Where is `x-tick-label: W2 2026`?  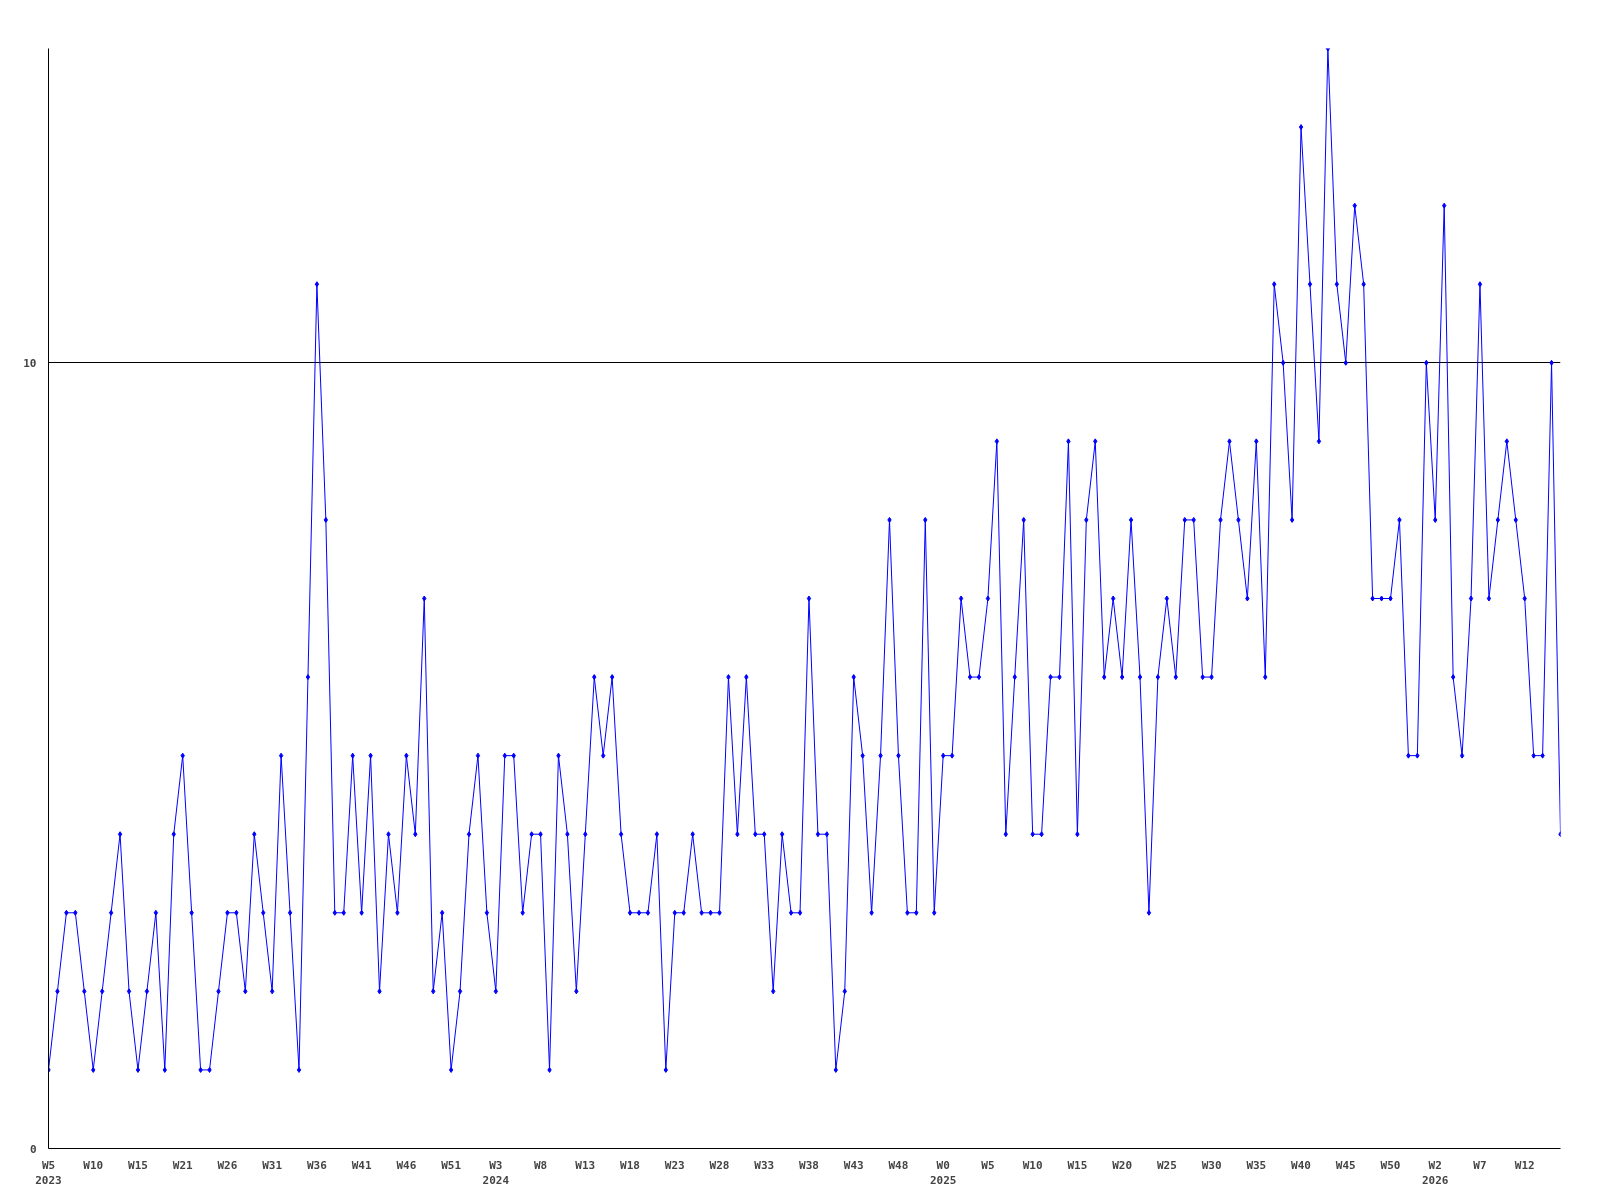 x-tick-label: W2 2026 is located at coordinates (1435, 1173).